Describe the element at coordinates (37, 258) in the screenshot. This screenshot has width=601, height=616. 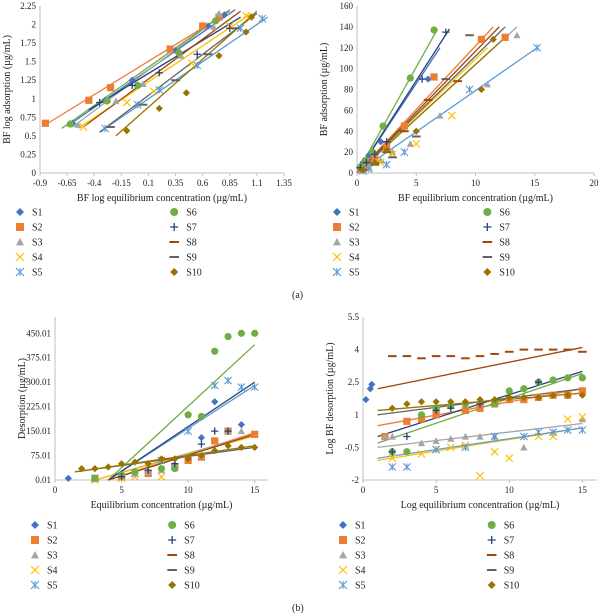
I see `legend-label-s4: S4` at that location.